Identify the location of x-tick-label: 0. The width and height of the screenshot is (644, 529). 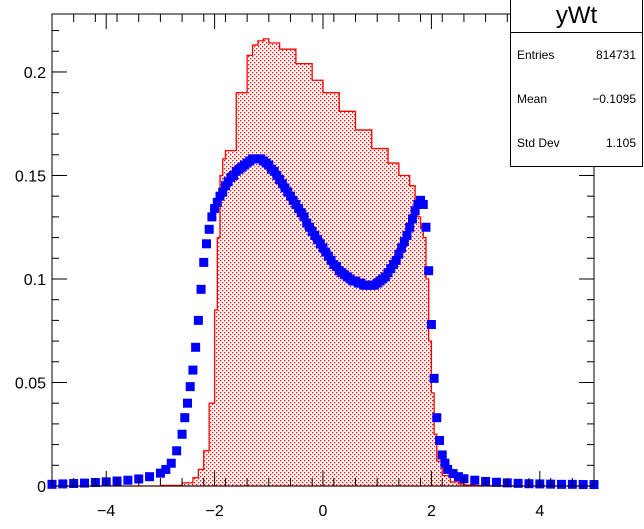
(323, 511).